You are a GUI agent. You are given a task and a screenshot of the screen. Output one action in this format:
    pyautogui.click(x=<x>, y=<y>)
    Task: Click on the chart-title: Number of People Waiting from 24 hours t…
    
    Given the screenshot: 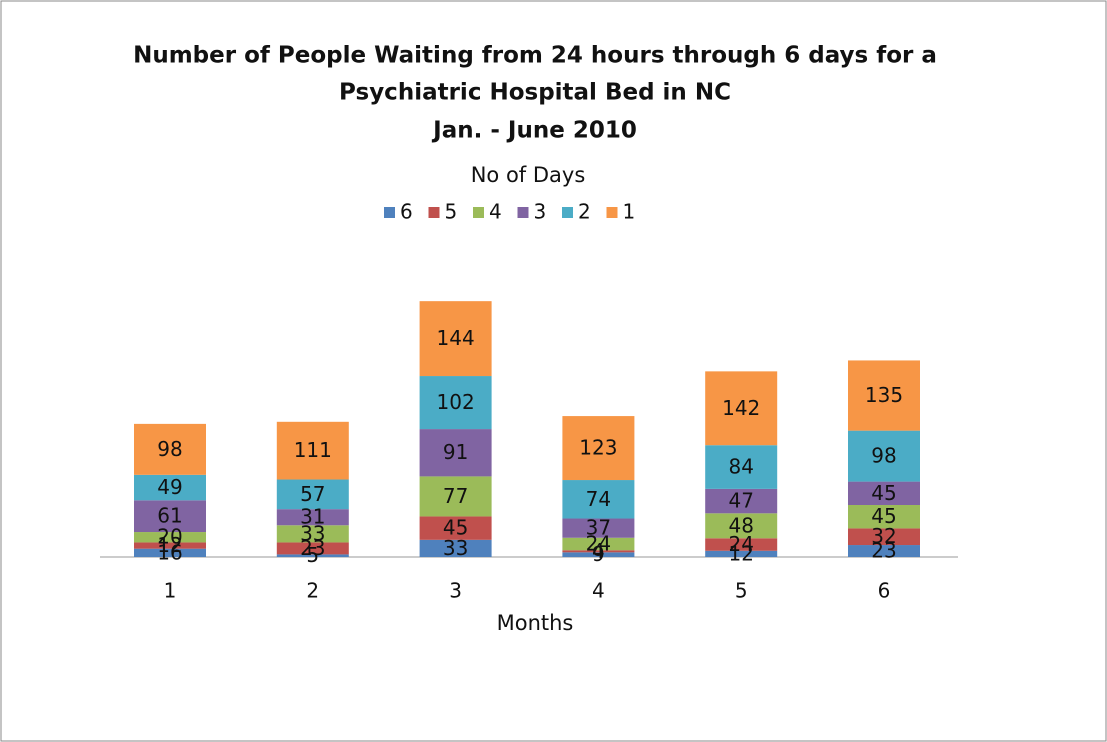 What is the action you would take?
    pyautogui.click(x=535, y=56)
    